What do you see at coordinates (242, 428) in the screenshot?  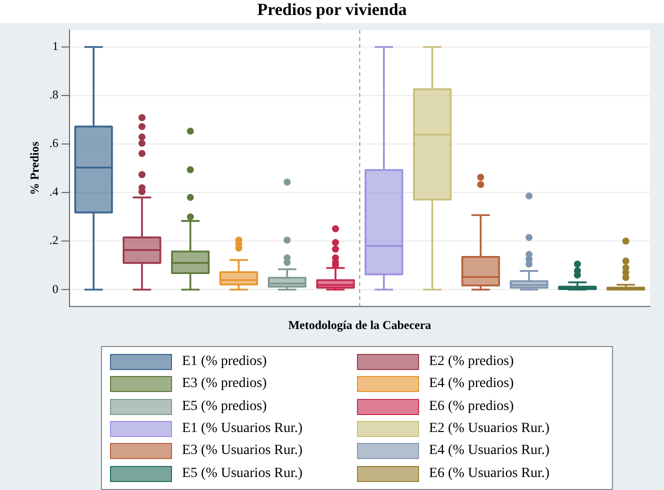 I see `legend-label: E1 (% Usuarios Rur.)` at bounding box center [242, 428].